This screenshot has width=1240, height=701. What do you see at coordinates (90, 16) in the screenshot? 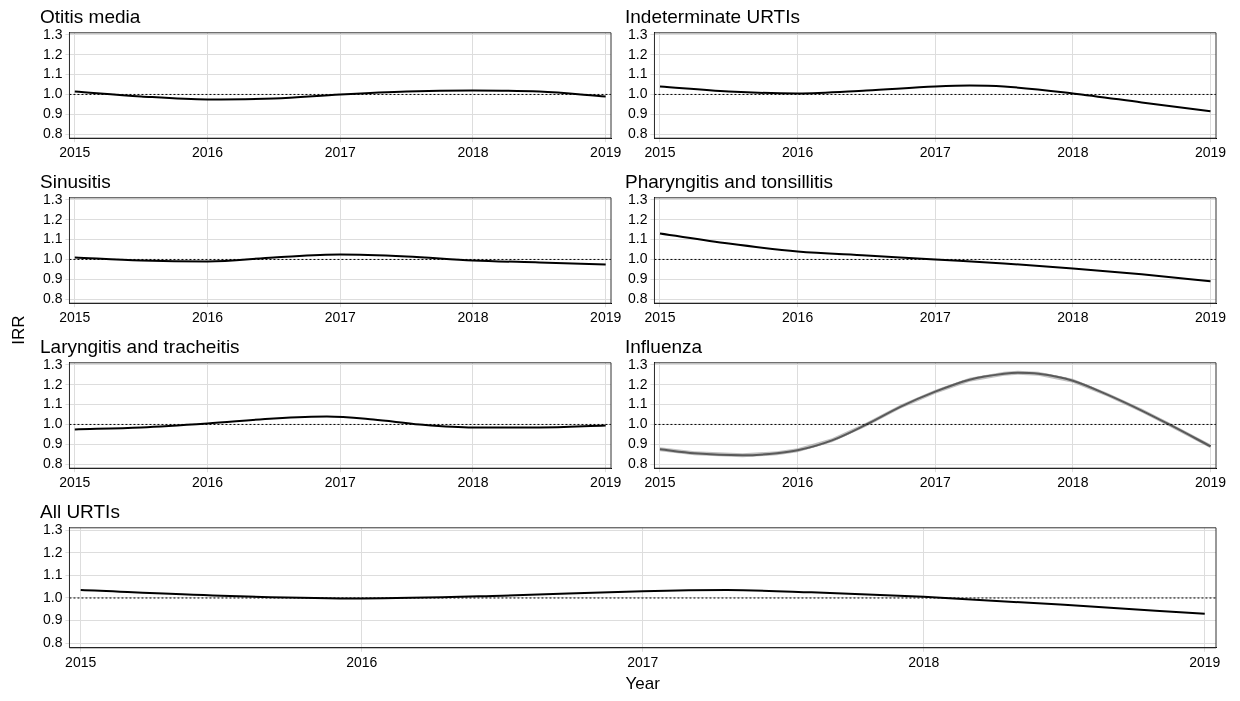
I see `chart-title: Otitis media` at bounding box center [90, 16].